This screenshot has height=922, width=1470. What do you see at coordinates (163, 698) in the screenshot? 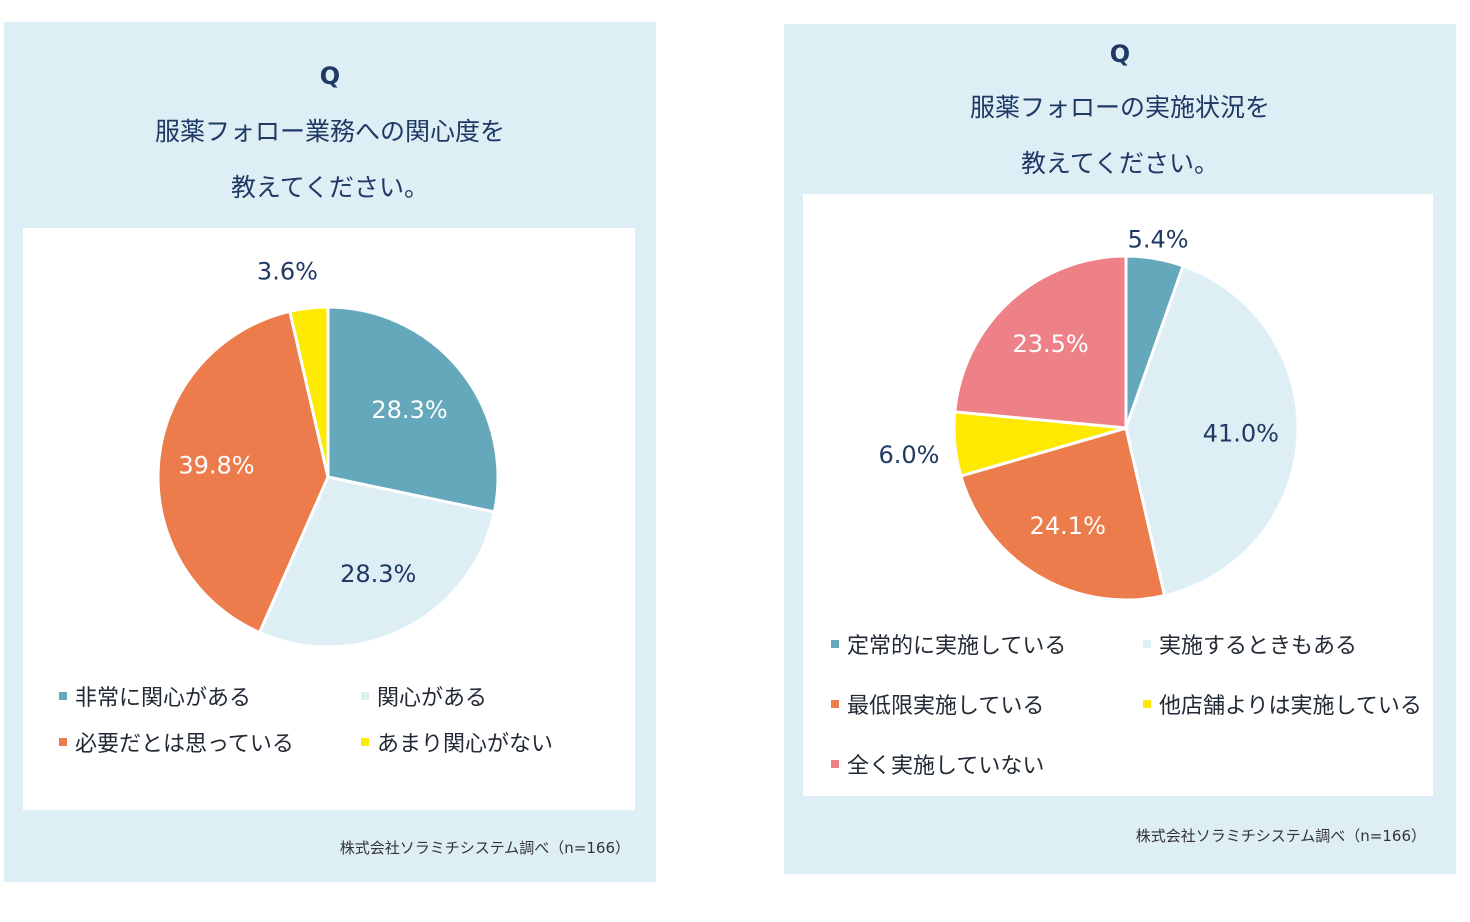
I see `legend-label: 非常に関心がある` at bounding box center [163, 698].